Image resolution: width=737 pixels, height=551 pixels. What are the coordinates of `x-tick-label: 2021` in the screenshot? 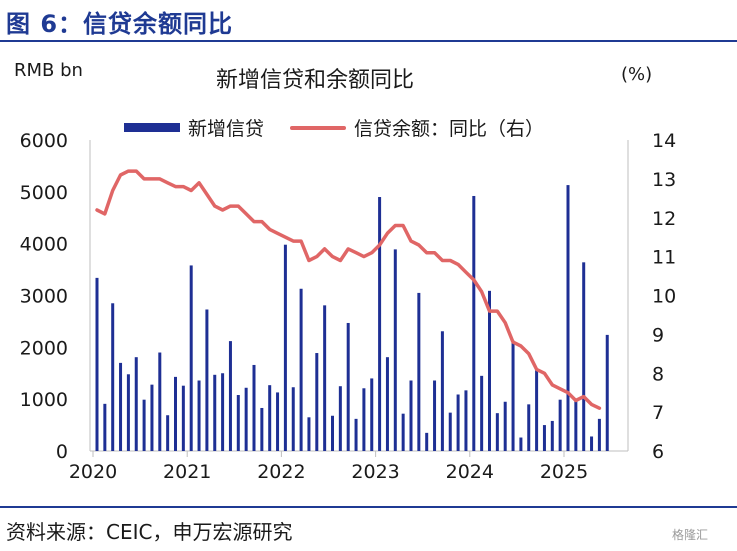 It's located at (187, 472).